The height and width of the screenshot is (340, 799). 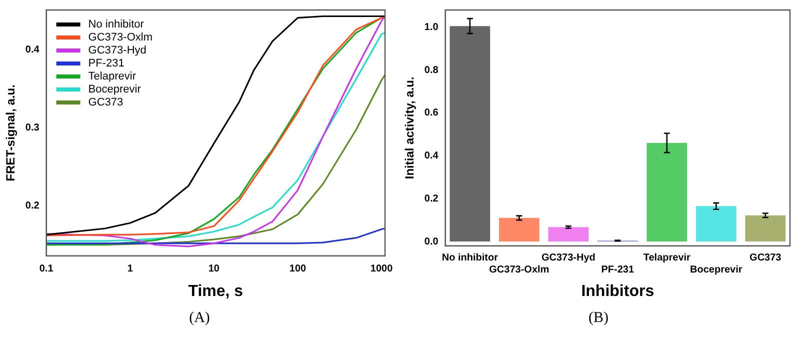 What do you see at coordinates (214, 269) in the screenshot?
I see `x-tick-label: 10` at bounding box center [214, 269].